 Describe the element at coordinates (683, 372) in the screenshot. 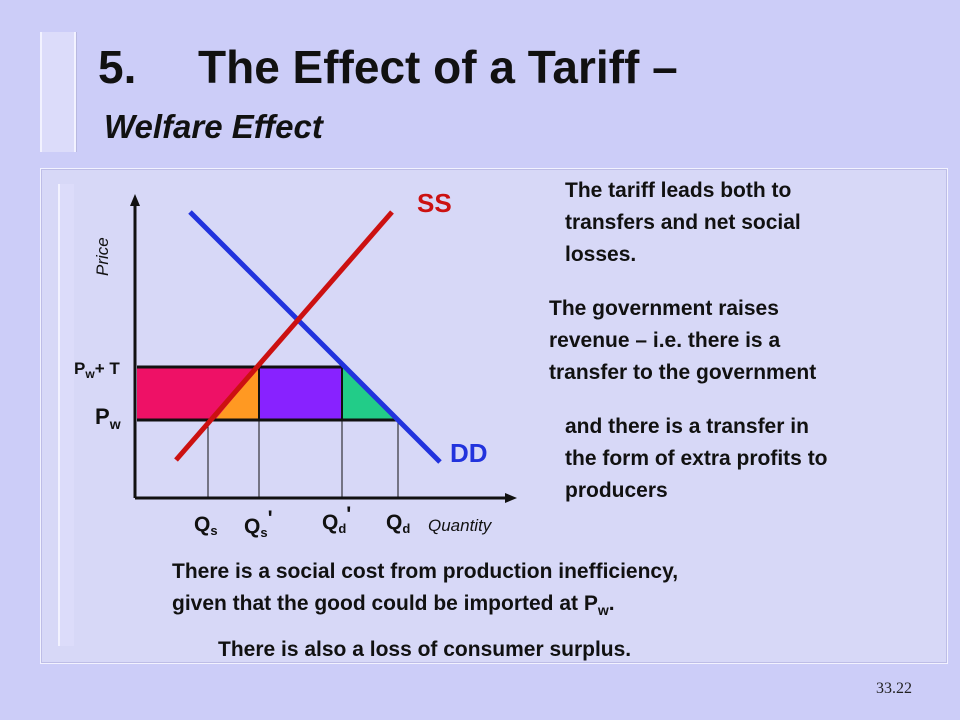

I see `note2-line3: transfer to the government` at that location.